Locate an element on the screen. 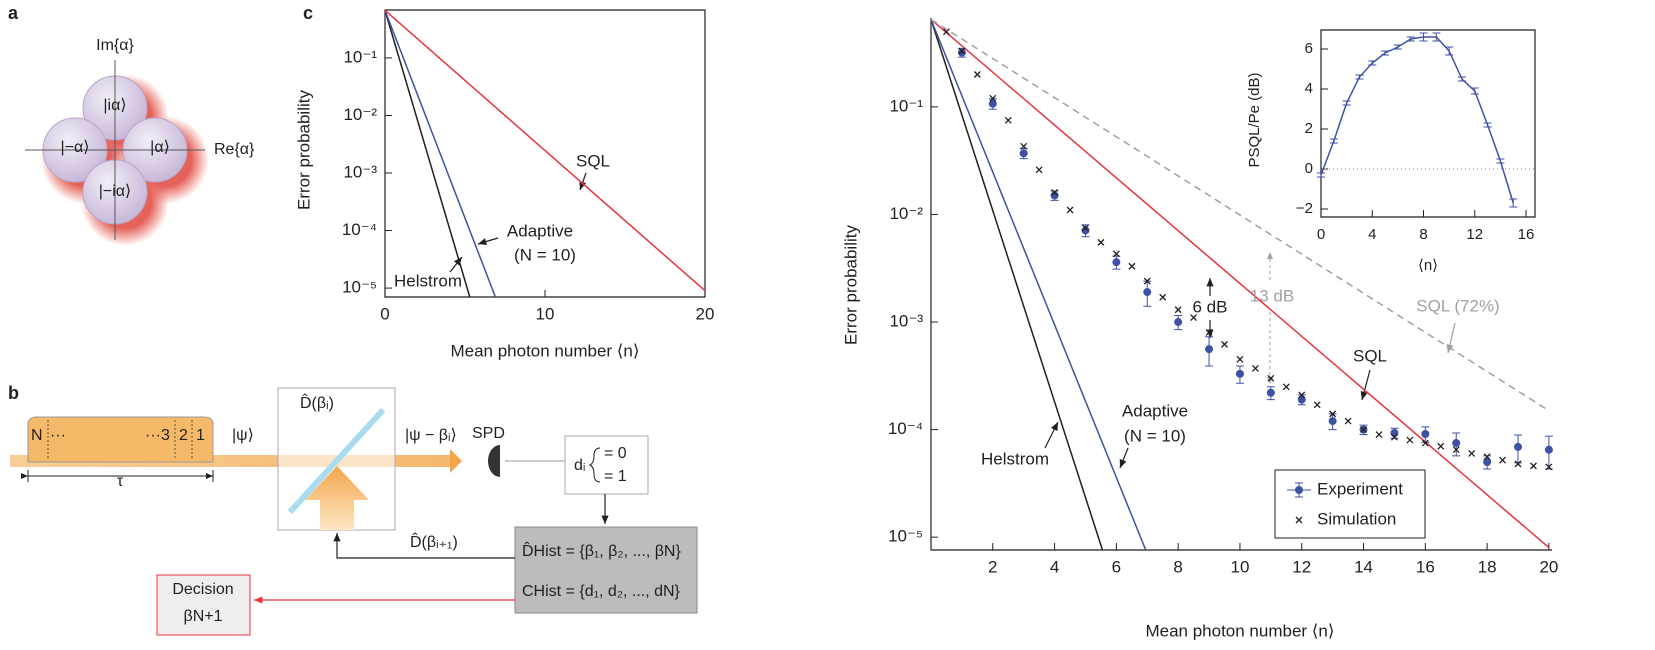  x-tick-label: 12 is located at coordinates (1301, 566).